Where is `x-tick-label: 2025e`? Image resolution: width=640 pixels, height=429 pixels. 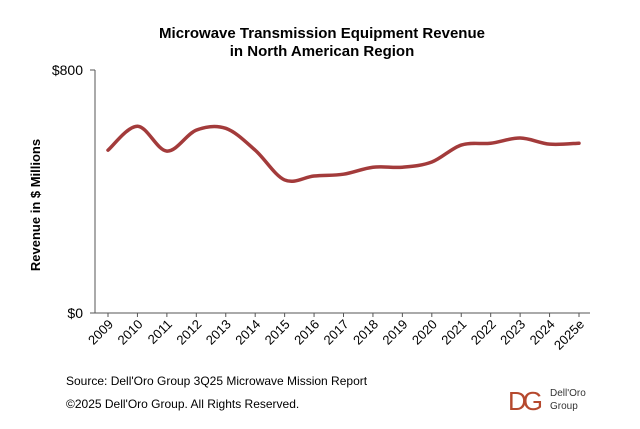 x-tick-label: 2025e is located at coordinates (569, 335).